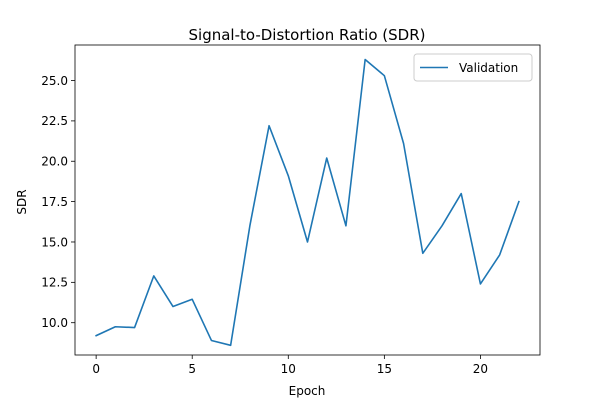  Describe the element at coordinates (54, 202) in the screenshot. I see `y-tick-label: 17.5` at that location.